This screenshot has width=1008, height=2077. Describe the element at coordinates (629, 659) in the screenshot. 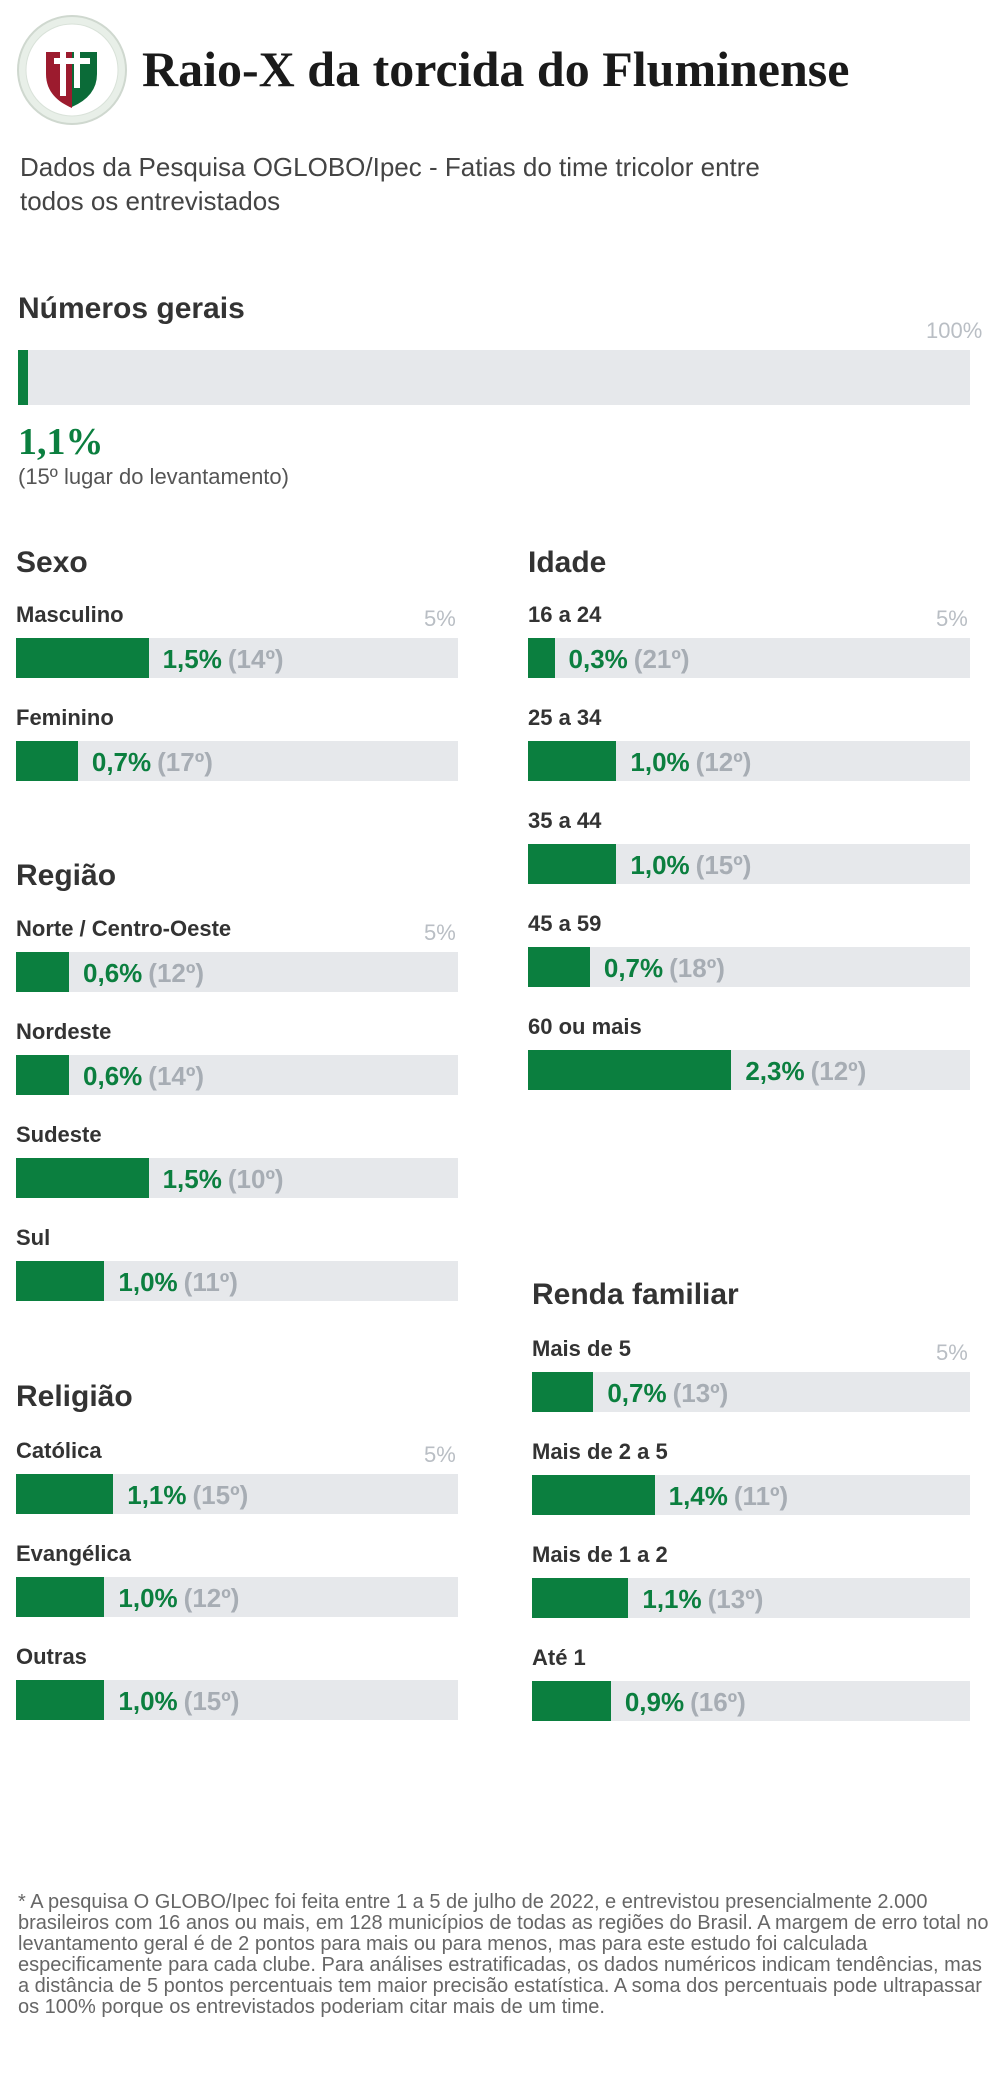

I see `idade-bar-value: 0,3% (21º)` at that location.